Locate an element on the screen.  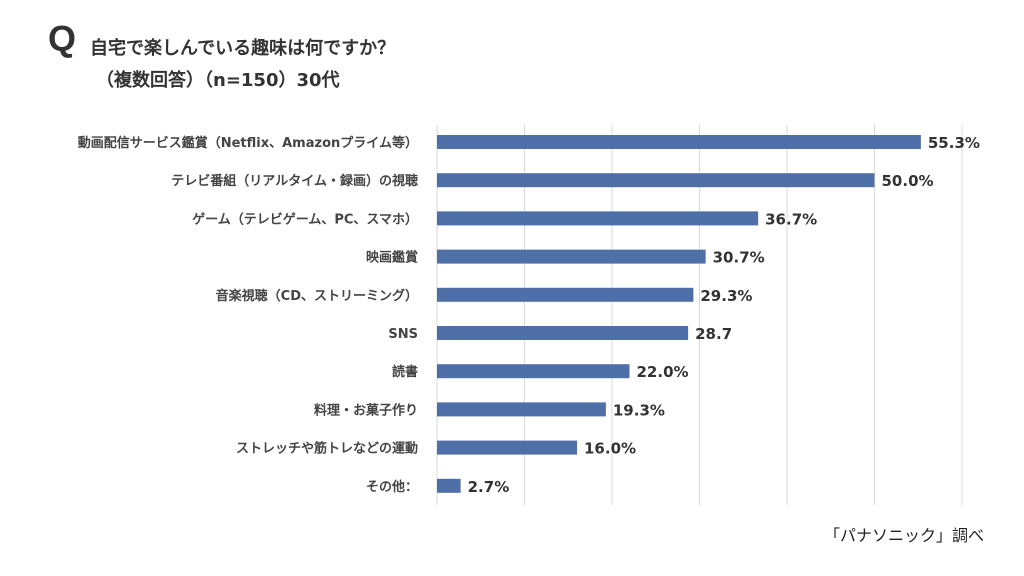
data-label: 16.0% is located at coordinates (610, 449).